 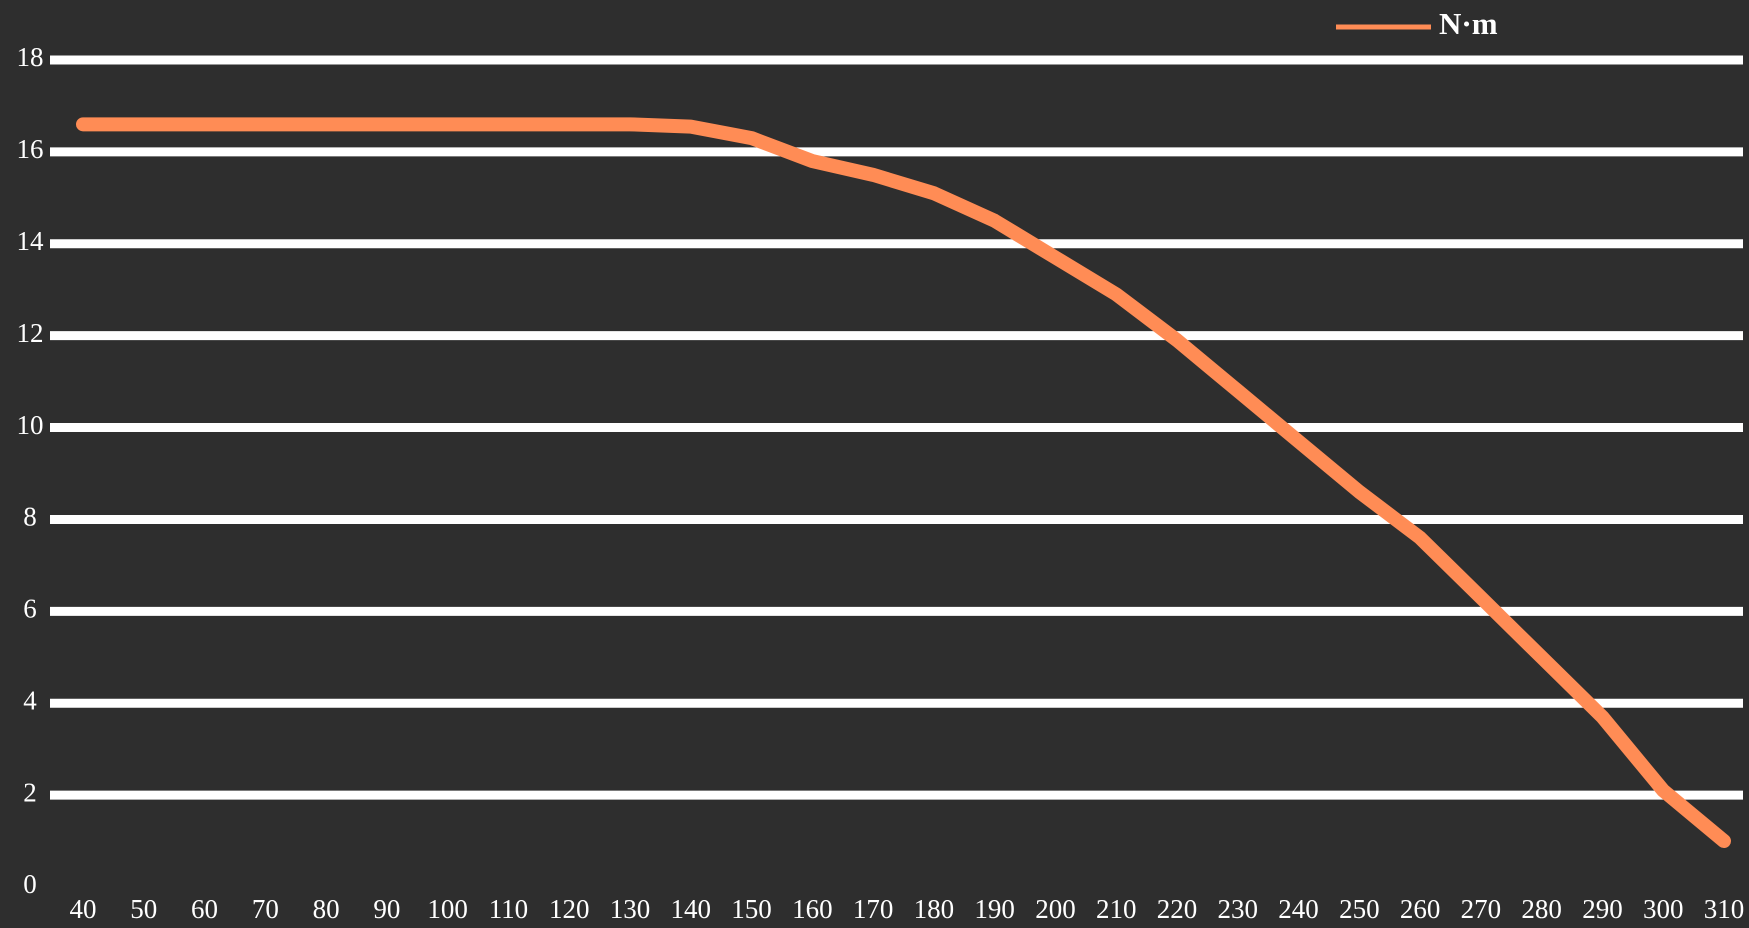 I want to click on x-tick-label: 300, so click(x=1663, y=909).